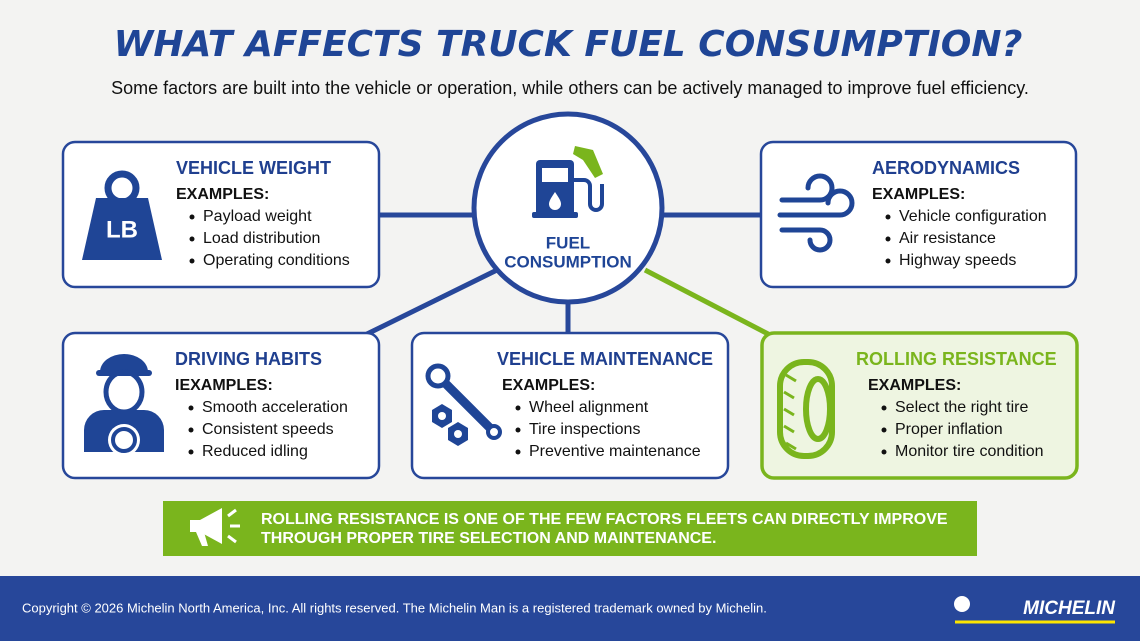 The height and width of the screenshot is (641, 1140). I want to click on card-item: Vehicle configuration, so click(973, 216).